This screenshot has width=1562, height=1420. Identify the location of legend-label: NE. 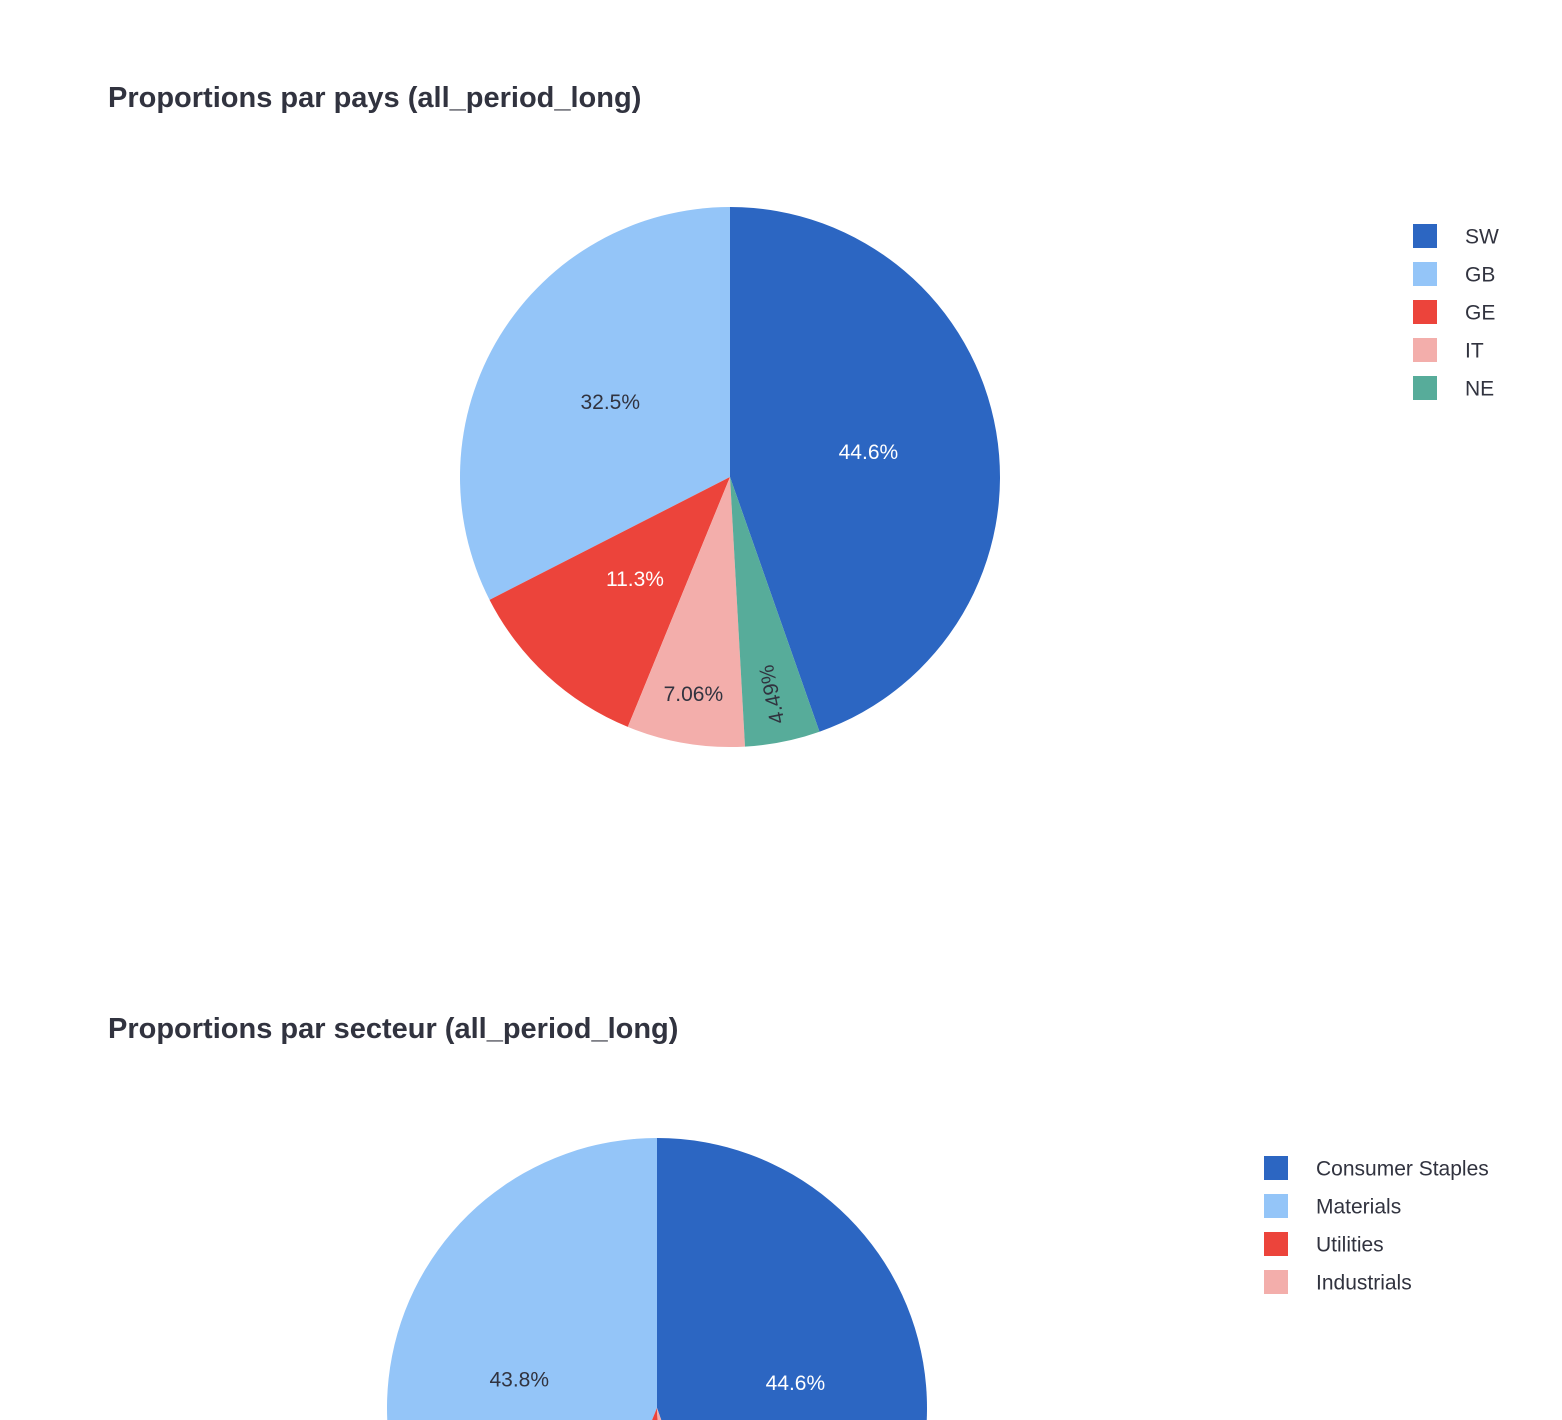
(1479, 389).